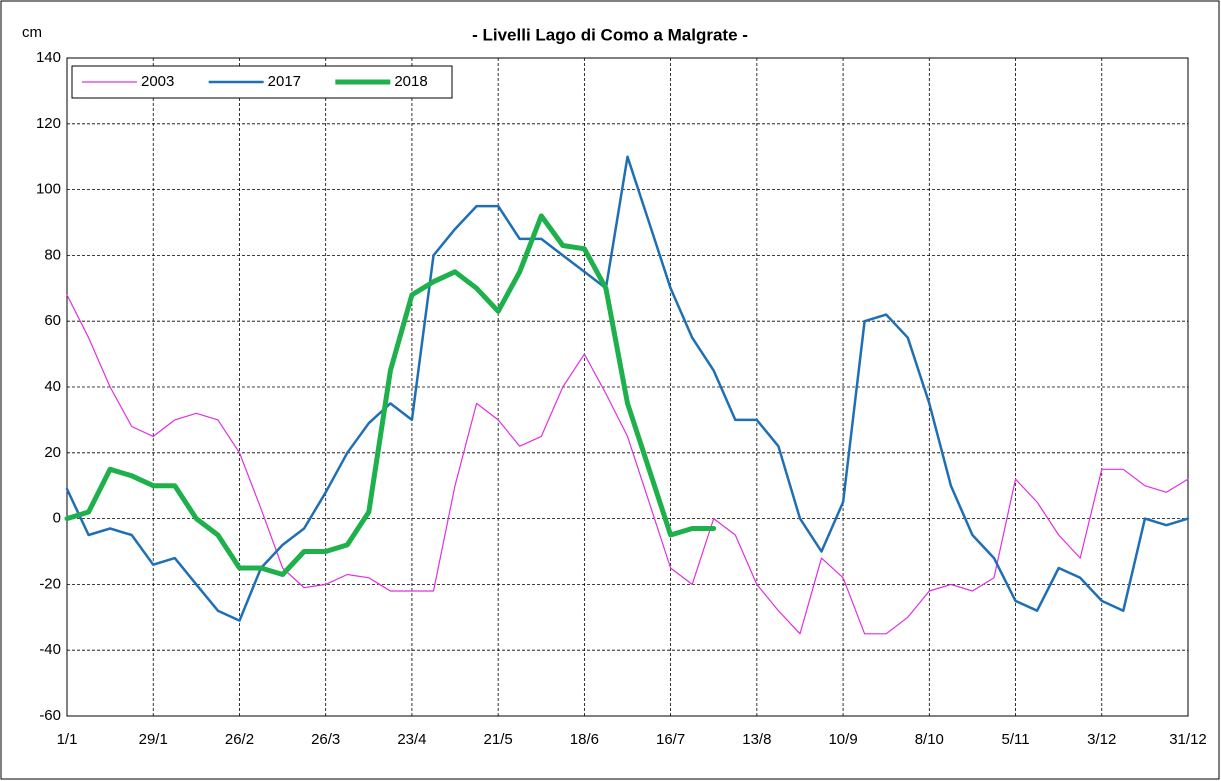 This screenshot has height=781, width=1221. What do you see at coordinates (610, 34) in the screenshot?
I see `chart-title: - Livelli Lago di Como a Malgrate -` at bounding box center [610, 34].